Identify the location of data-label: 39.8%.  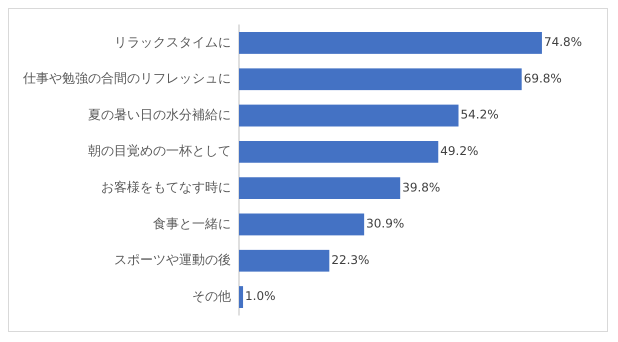
(421, 187).